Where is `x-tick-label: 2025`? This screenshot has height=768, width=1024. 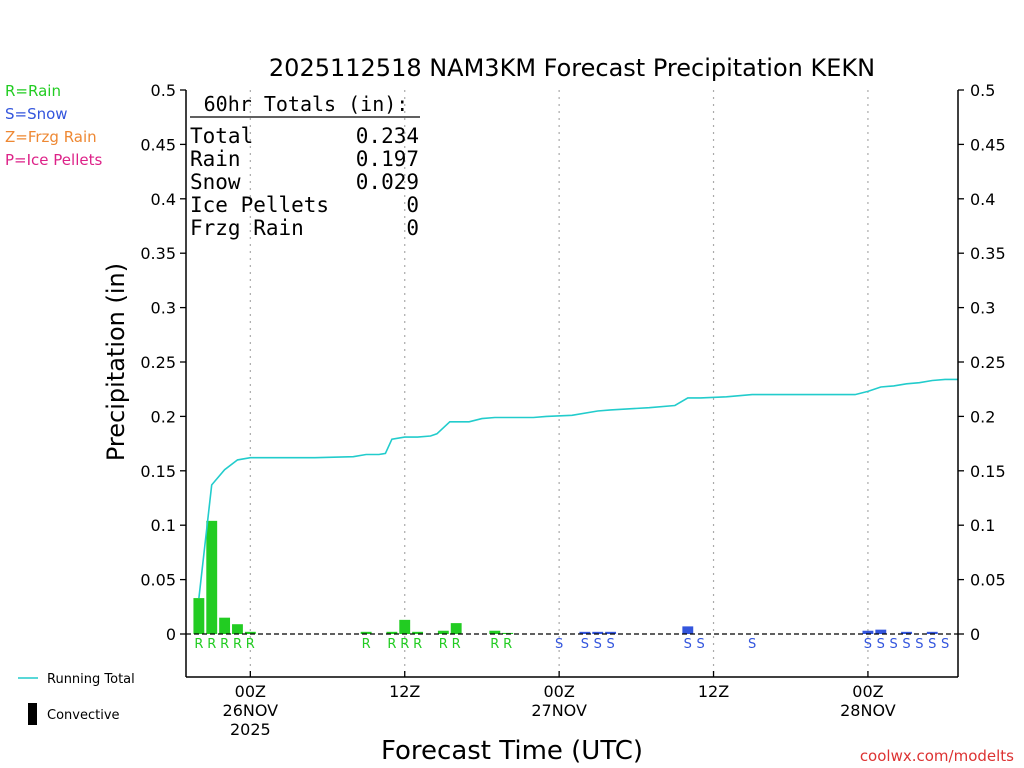 x-tick-label: 2025 is located at coordinates (250, 729).